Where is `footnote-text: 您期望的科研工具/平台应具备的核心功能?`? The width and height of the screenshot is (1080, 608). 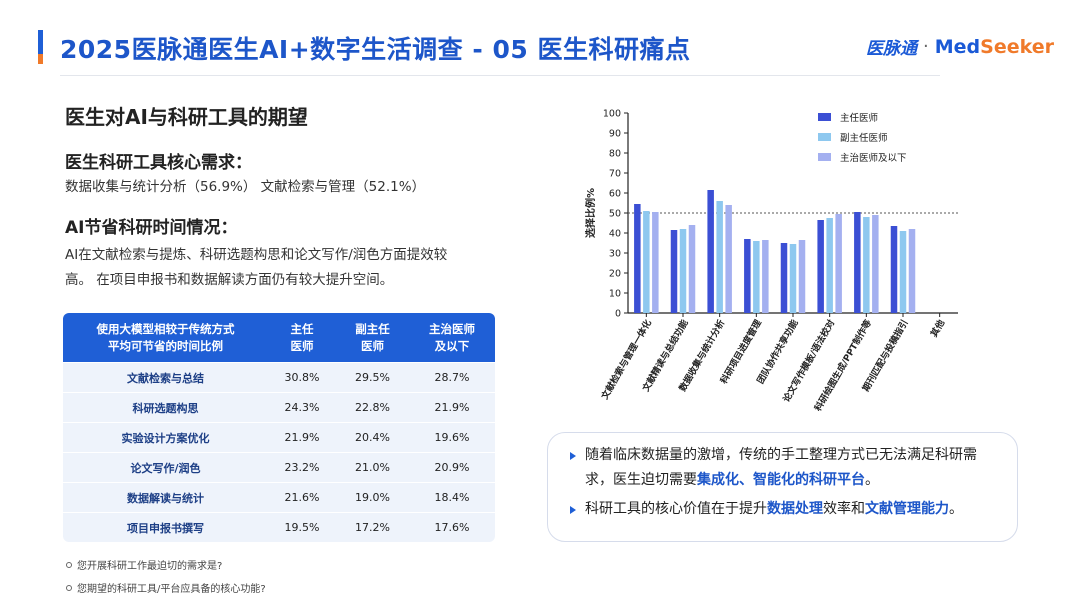
footnote-text: 您期望的科研工具/平台应具备的核心功能? is located at coordinates (171, 589).